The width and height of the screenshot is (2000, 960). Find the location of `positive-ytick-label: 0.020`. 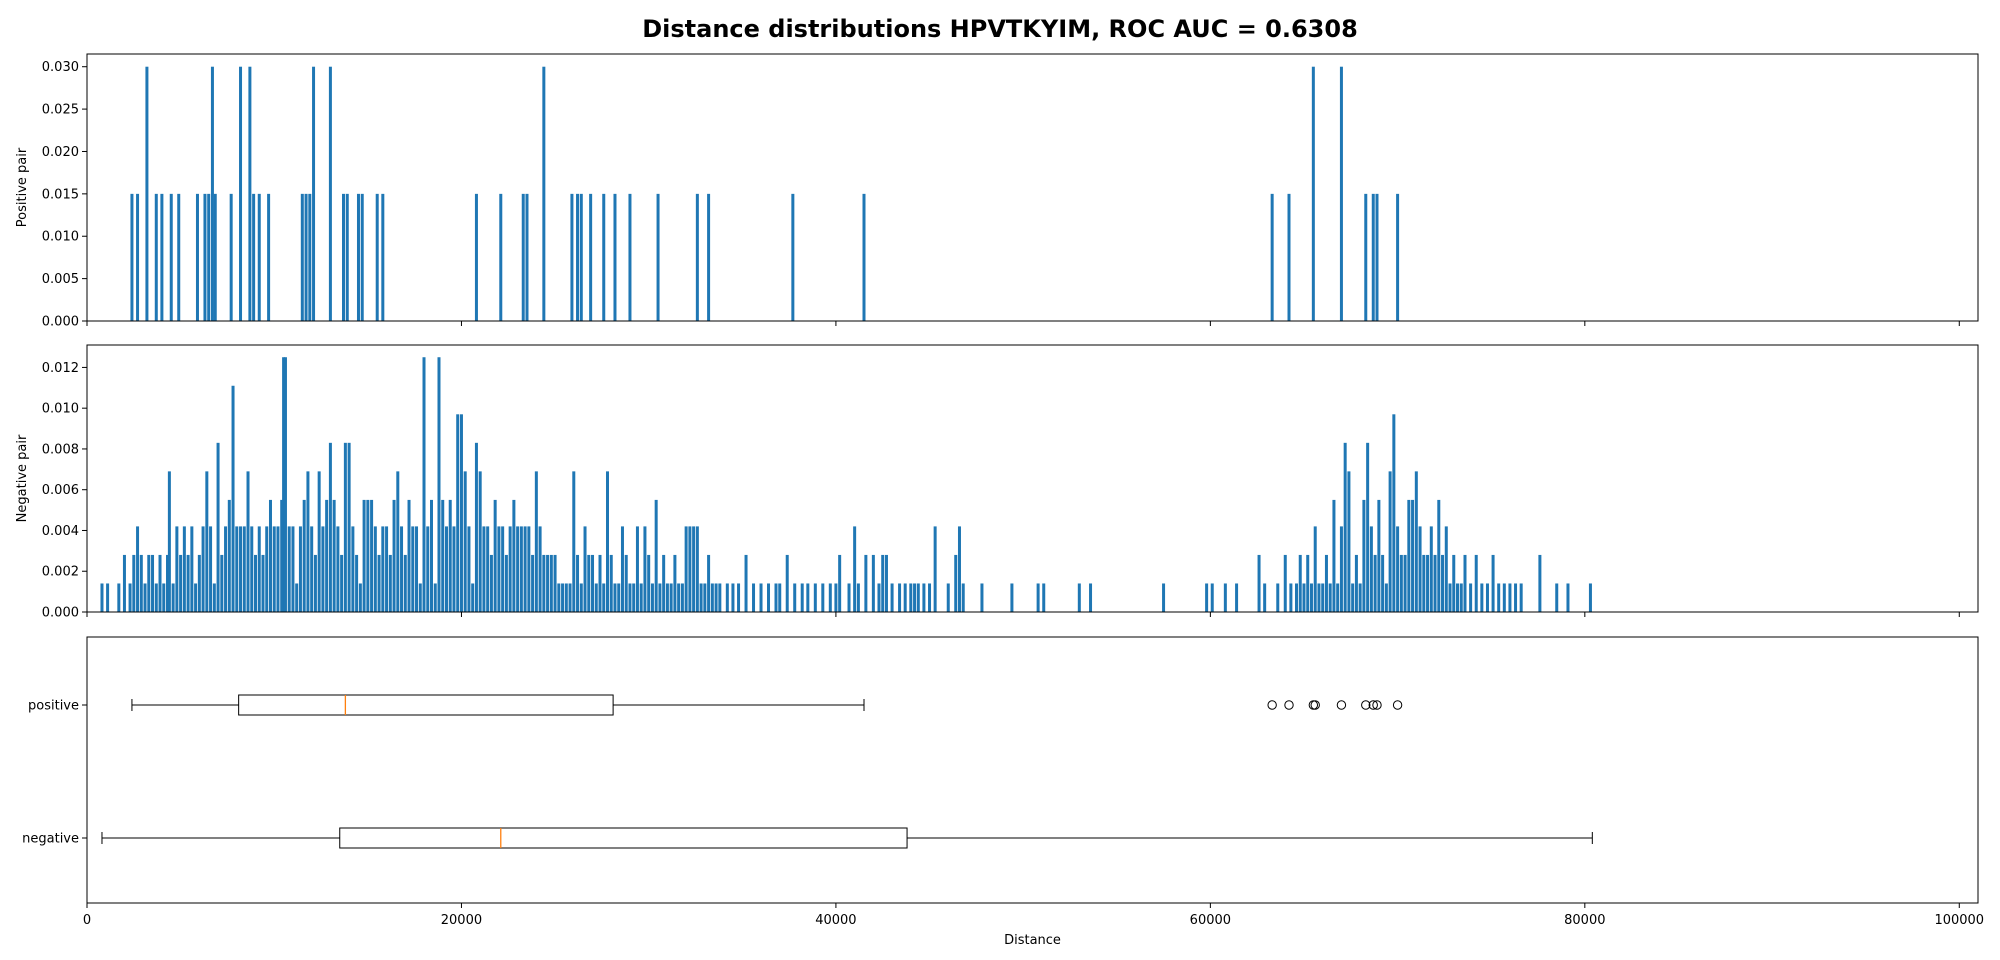

positive-ytick-label: 0.020 is located at coordinates (60, 152).